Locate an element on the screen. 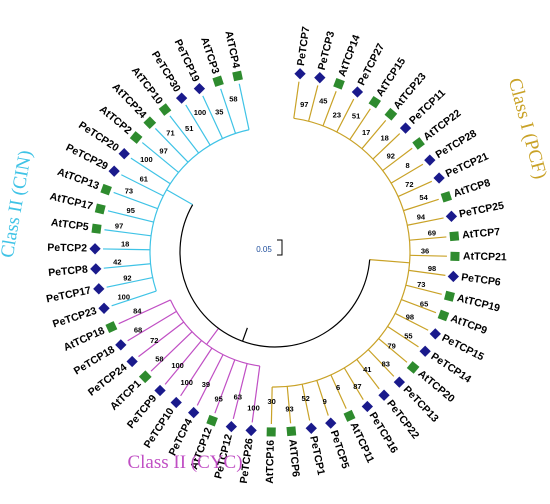  bootstrap-value: 36 is located at coordinates (425, 250).